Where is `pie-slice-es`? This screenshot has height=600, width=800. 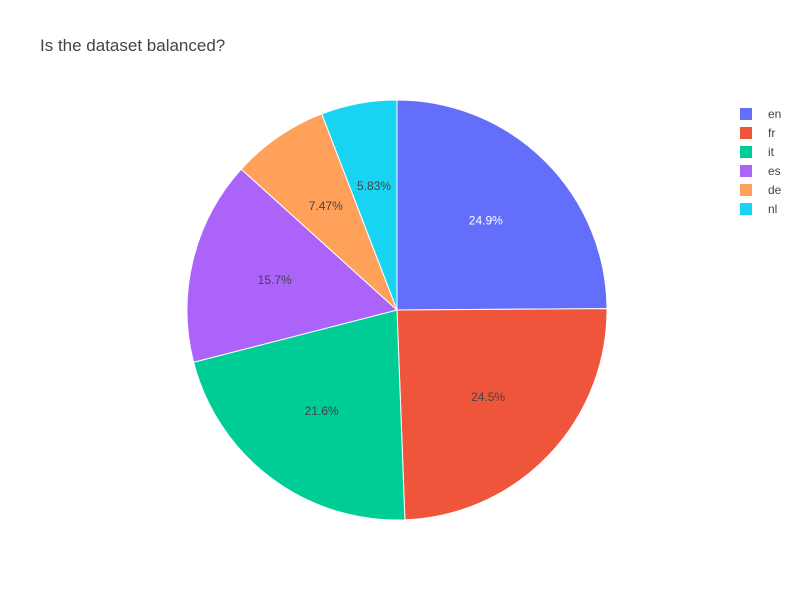
pie-slice-es is located at coordinates (292, 265).